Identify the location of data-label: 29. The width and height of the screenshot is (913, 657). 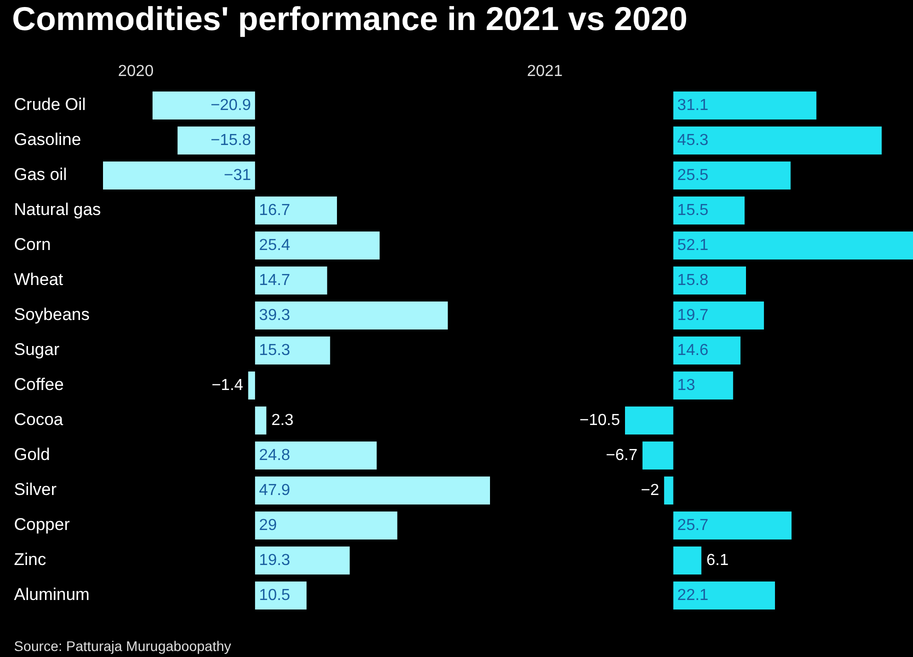
(268, 525).